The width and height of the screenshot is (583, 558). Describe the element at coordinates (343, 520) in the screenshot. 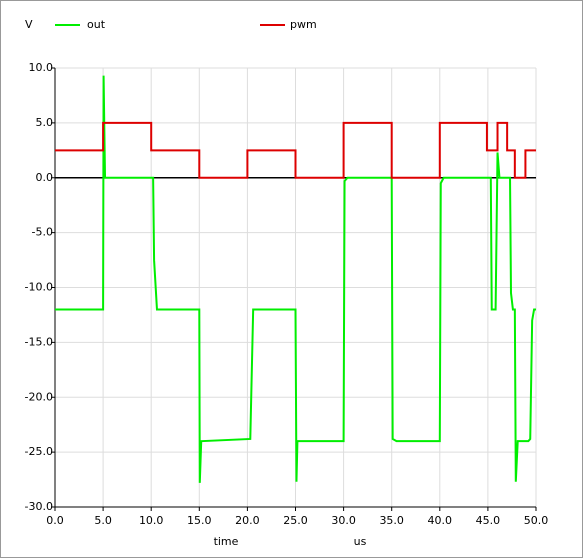

I see `x-tick-label: 30.0` at that location.